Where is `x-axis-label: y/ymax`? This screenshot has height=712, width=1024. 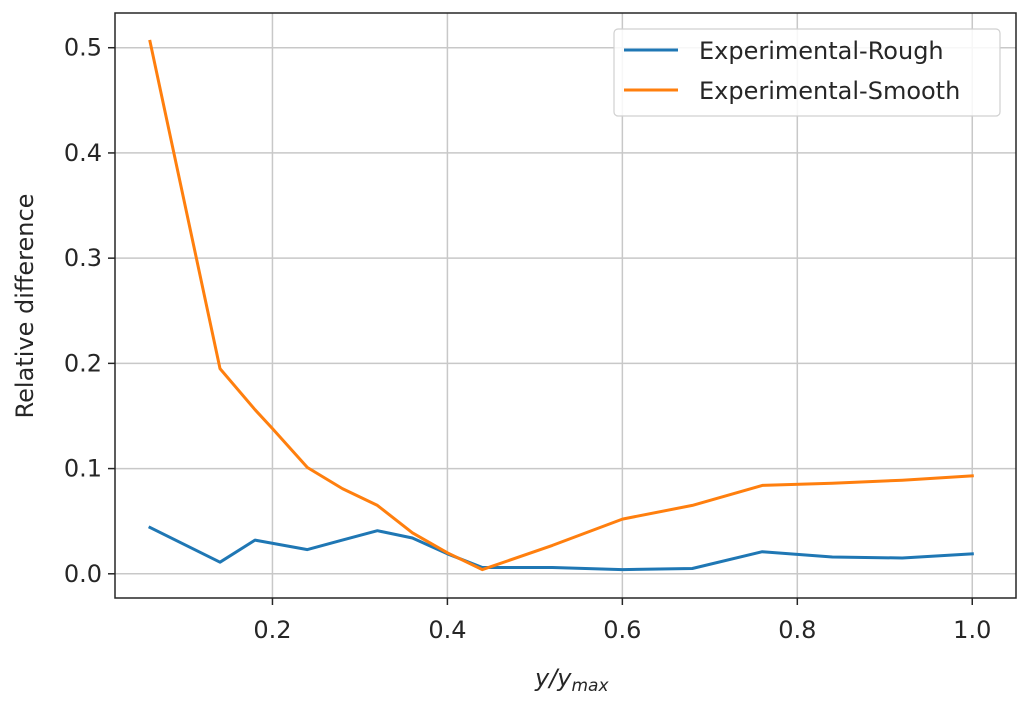
x-axis-label: y/ymax is located at coordinates (571, 680).